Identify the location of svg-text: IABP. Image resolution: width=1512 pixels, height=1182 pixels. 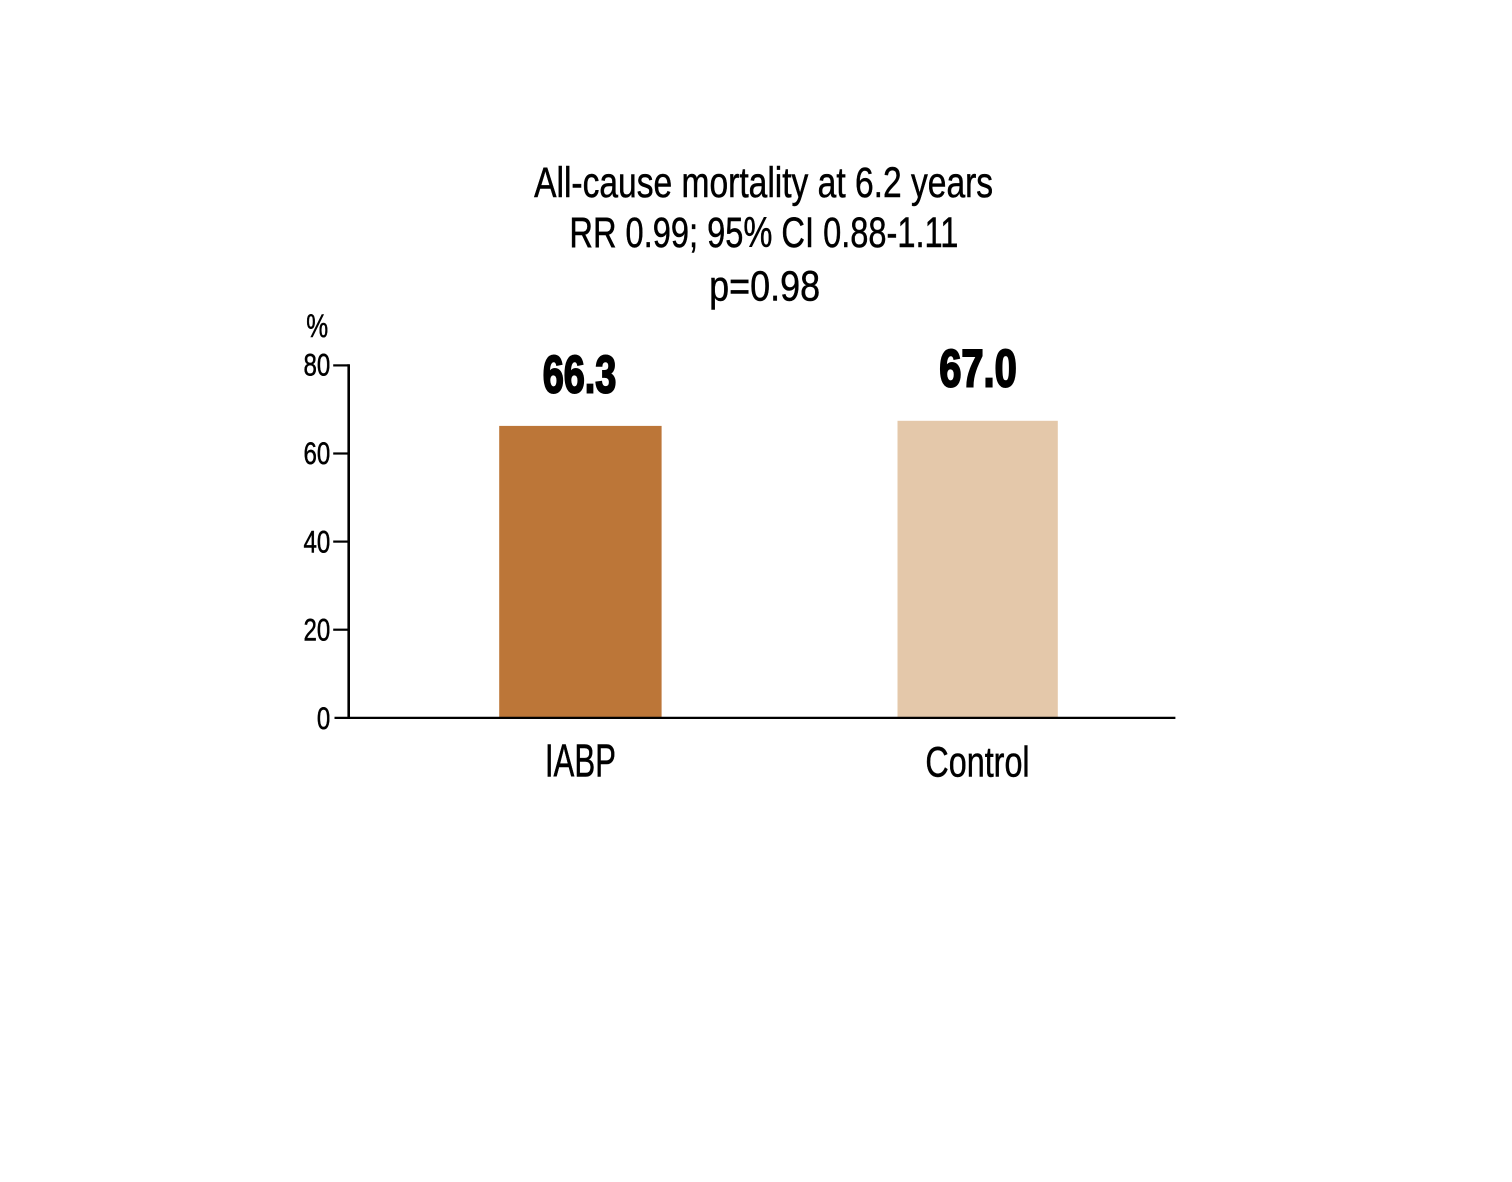
(580, 762).